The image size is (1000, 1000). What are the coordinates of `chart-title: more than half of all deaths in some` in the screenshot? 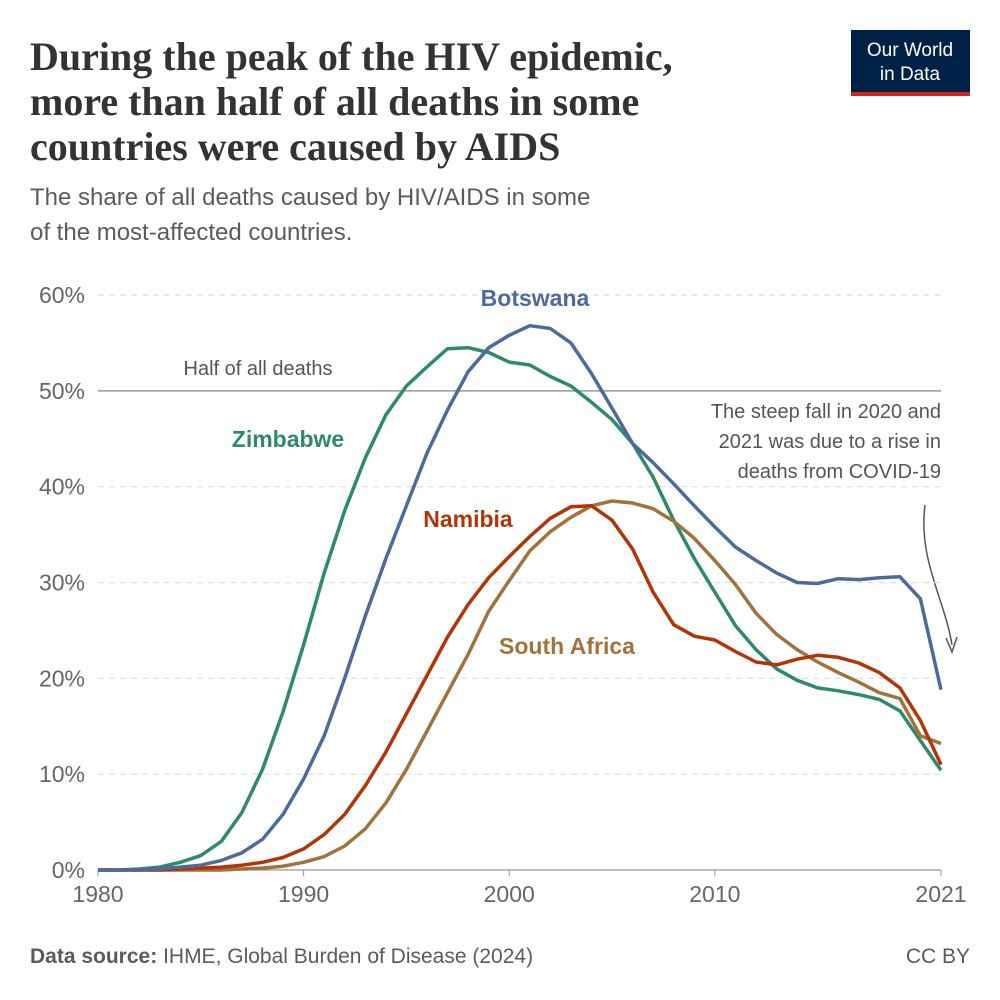 It's located at (334, 101).